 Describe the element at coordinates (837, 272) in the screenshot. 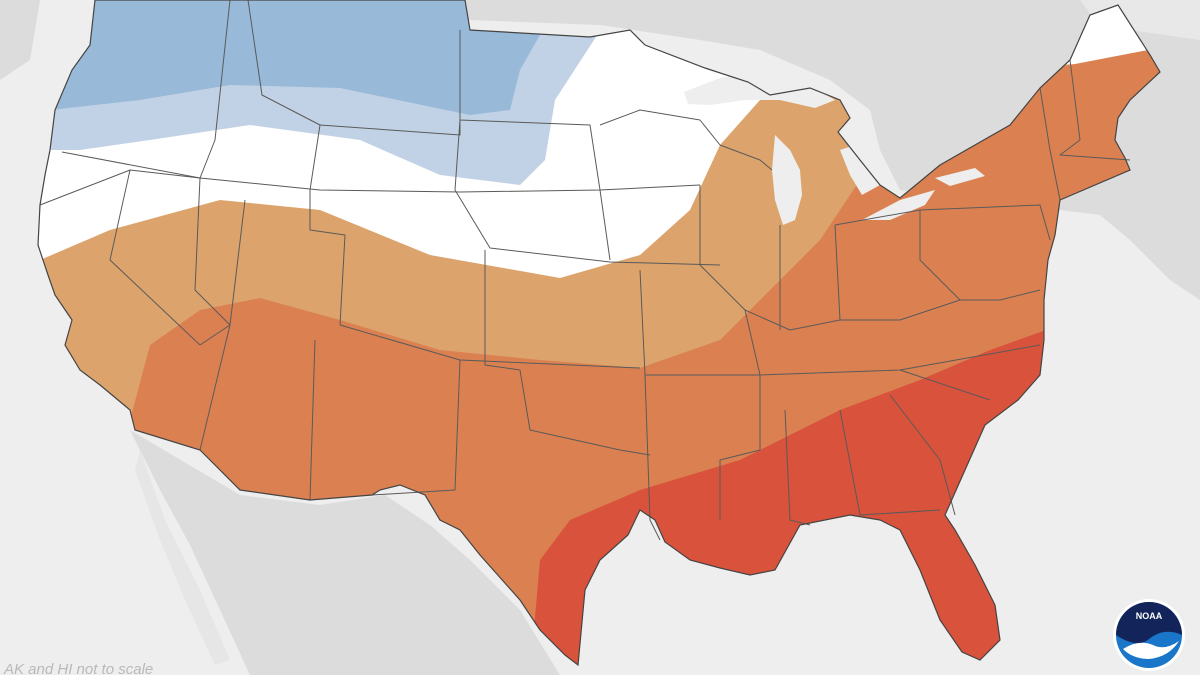

I see `boundary-oh-in` at that location.